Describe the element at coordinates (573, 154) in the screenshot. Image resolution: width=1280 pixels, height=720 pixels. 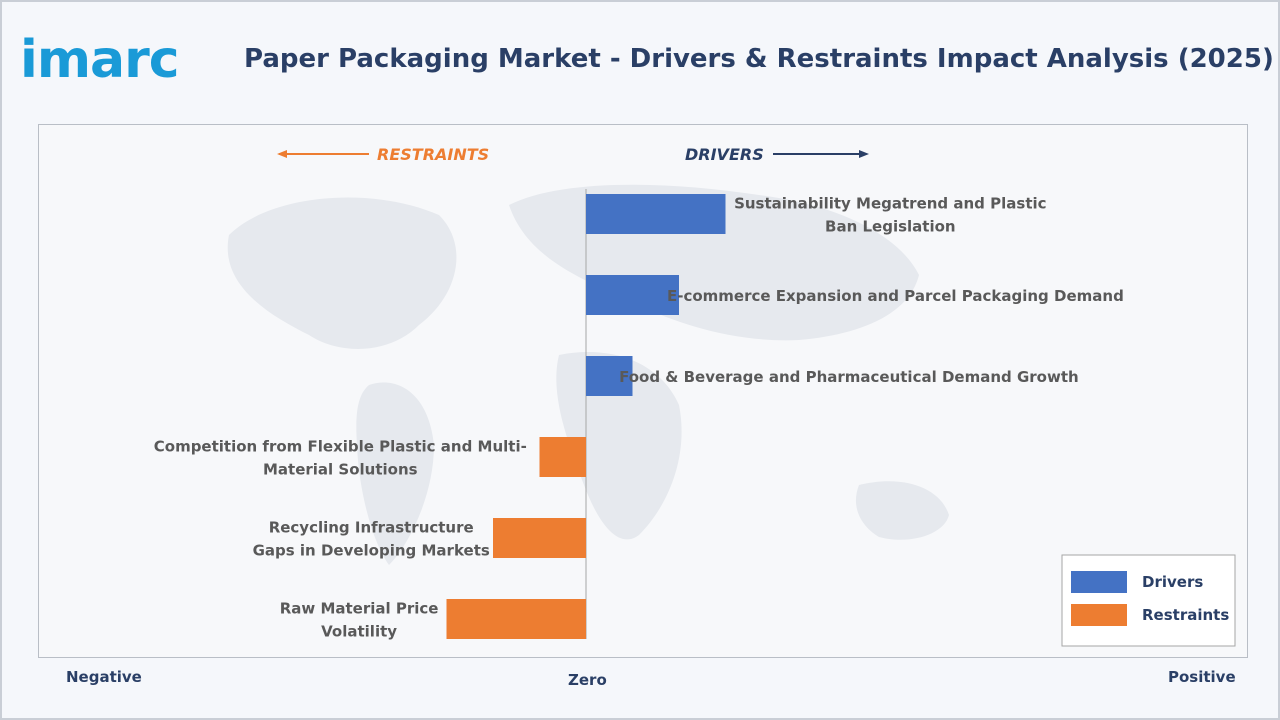
I see `chart-headers: RESTRAINTS DRIVERS` at that location.